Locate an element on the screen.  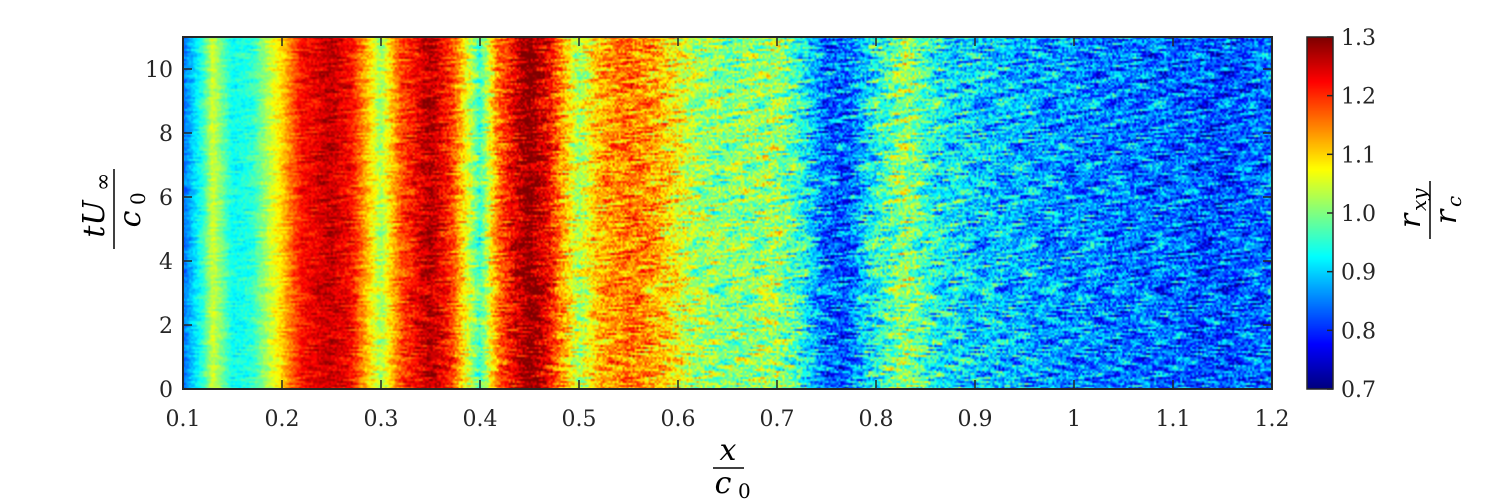
y-tick-label: 4 is located at coordinates (166, 262).